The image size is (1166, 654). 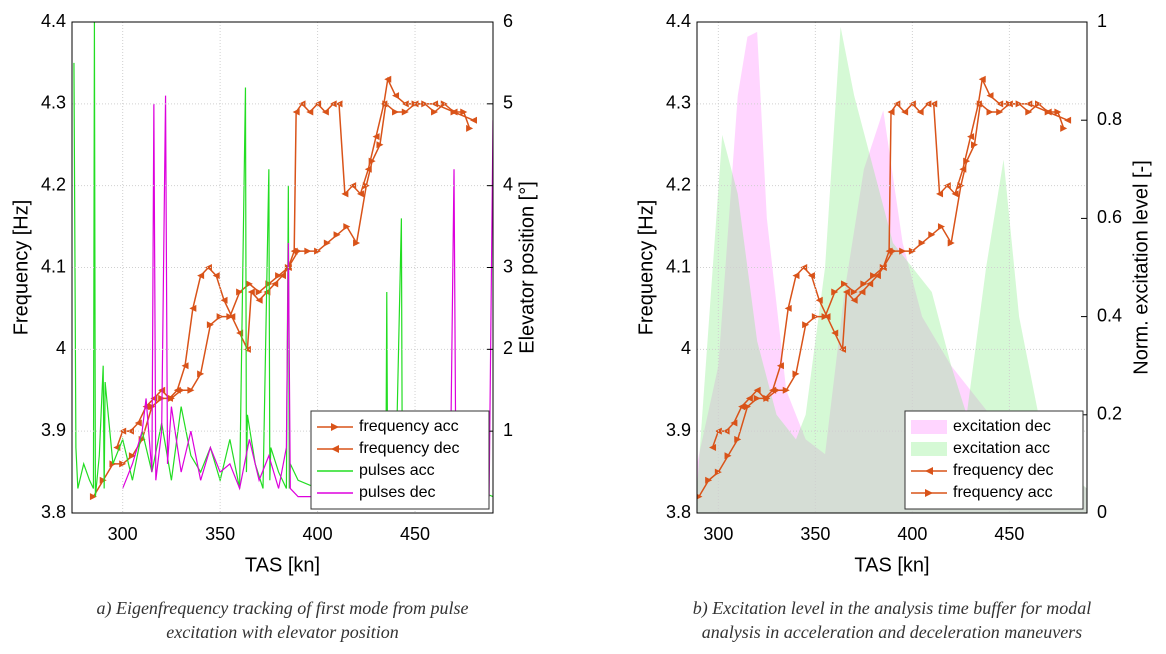 What do you see at coordinates (21, 268) in the screenshot?
I see `y-axis-label: Frequency [Hz]` at bounding box center [21, 268].